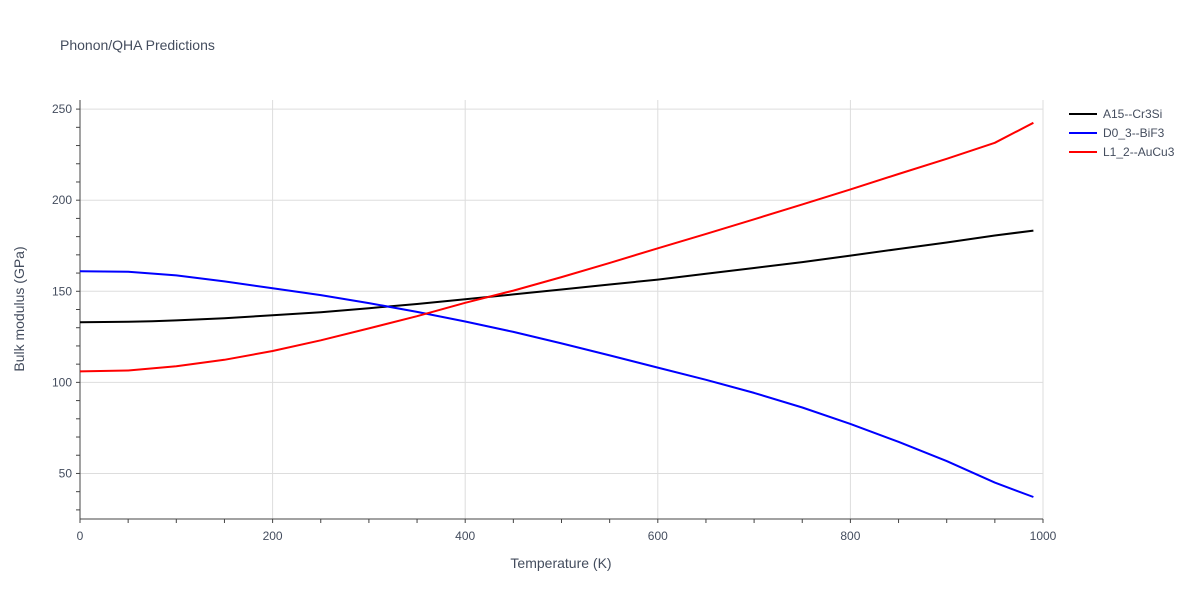 This screenshot has width=1200, height=600. I want to click on legend-label: D0_3--BiF3, so click(1134, 133).